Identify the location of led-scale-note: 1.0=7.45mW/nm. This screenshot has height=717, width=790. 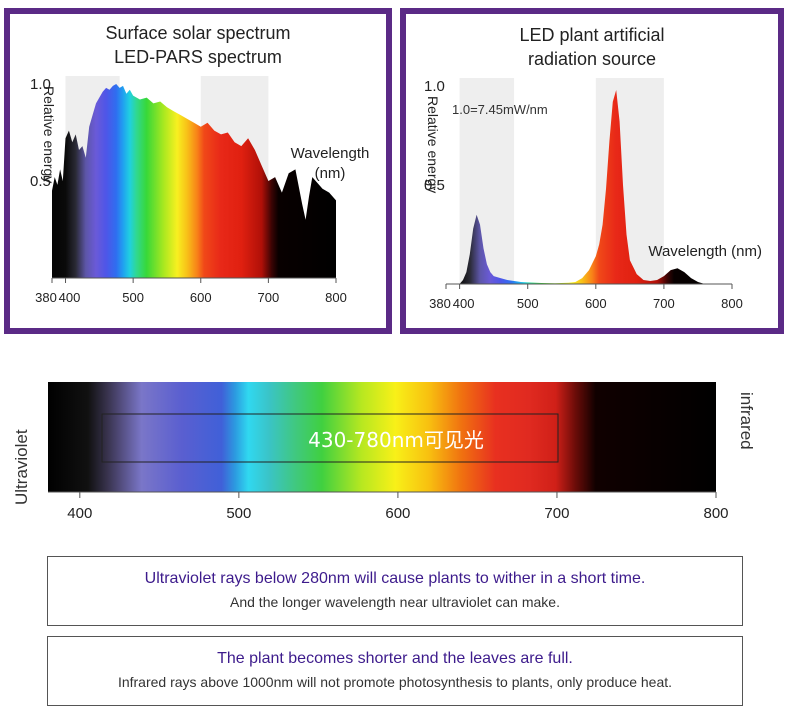
(500, 109).